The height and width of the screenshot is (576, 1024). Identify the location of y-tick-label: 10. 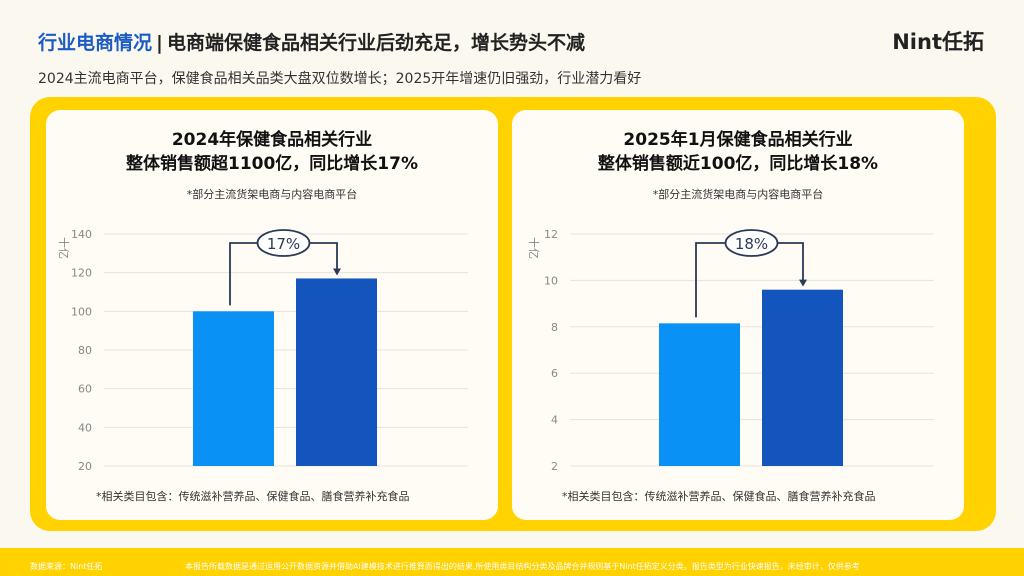
(551, 280).